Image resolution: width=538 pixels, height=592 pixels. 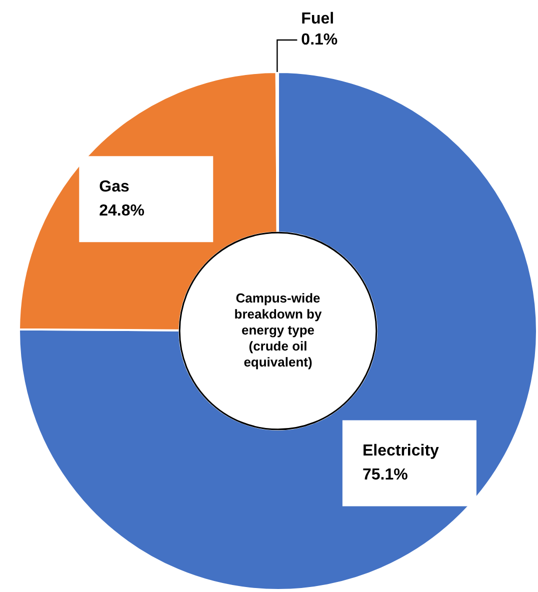 I want to click on data-label: 0.1%, so click(x=319, y=39).